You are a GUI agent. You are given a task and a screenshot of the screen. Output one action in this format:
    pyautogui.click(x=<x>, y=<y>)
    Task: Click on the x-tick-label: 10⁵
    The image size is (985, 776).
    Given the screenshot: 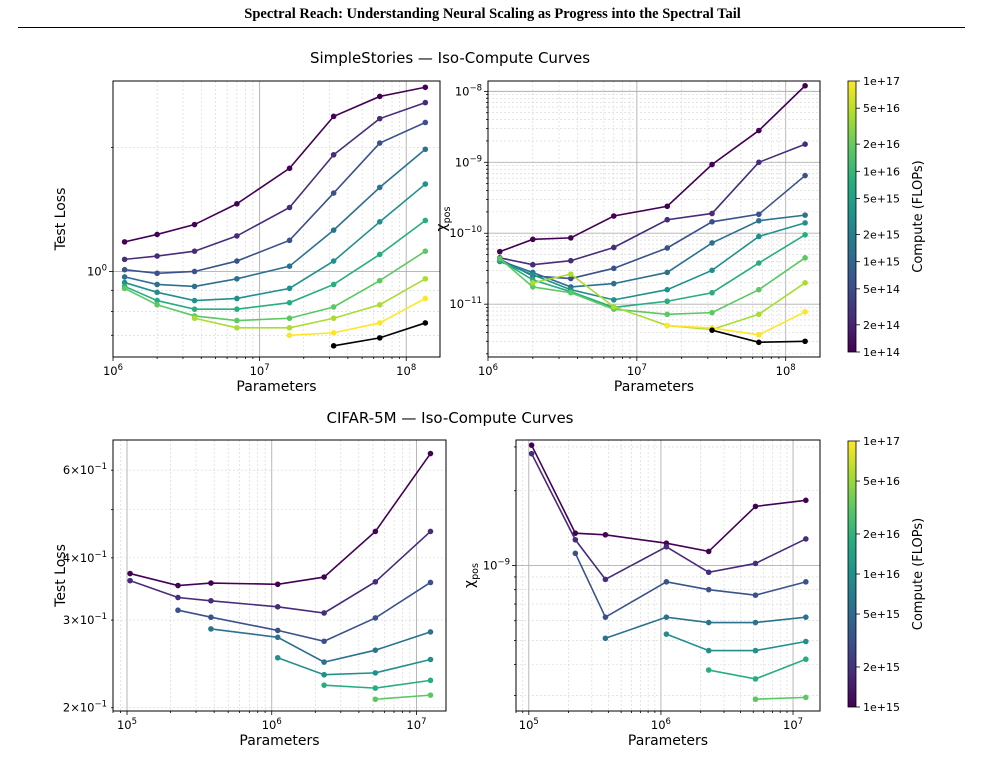 What is the action you would take?
    pyautogui.click(x=127, y=724)
    